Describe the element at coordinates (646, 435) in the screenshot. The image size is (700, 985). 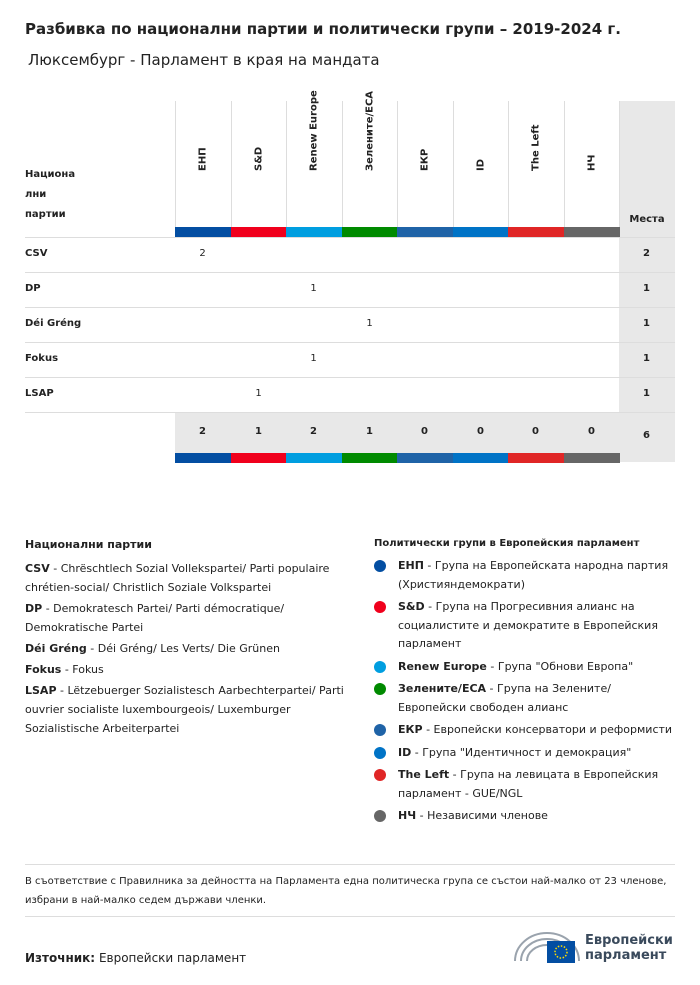
I see `grand-total: 6` at that location.